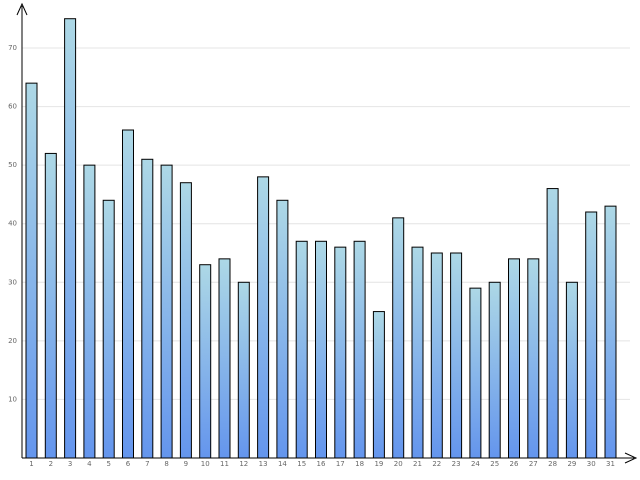 The width and height of the screenshot is (640, 480). Describe the element at coordinates (31, 464) in the screenshot. I see `x-tick-label: 1` at that location.